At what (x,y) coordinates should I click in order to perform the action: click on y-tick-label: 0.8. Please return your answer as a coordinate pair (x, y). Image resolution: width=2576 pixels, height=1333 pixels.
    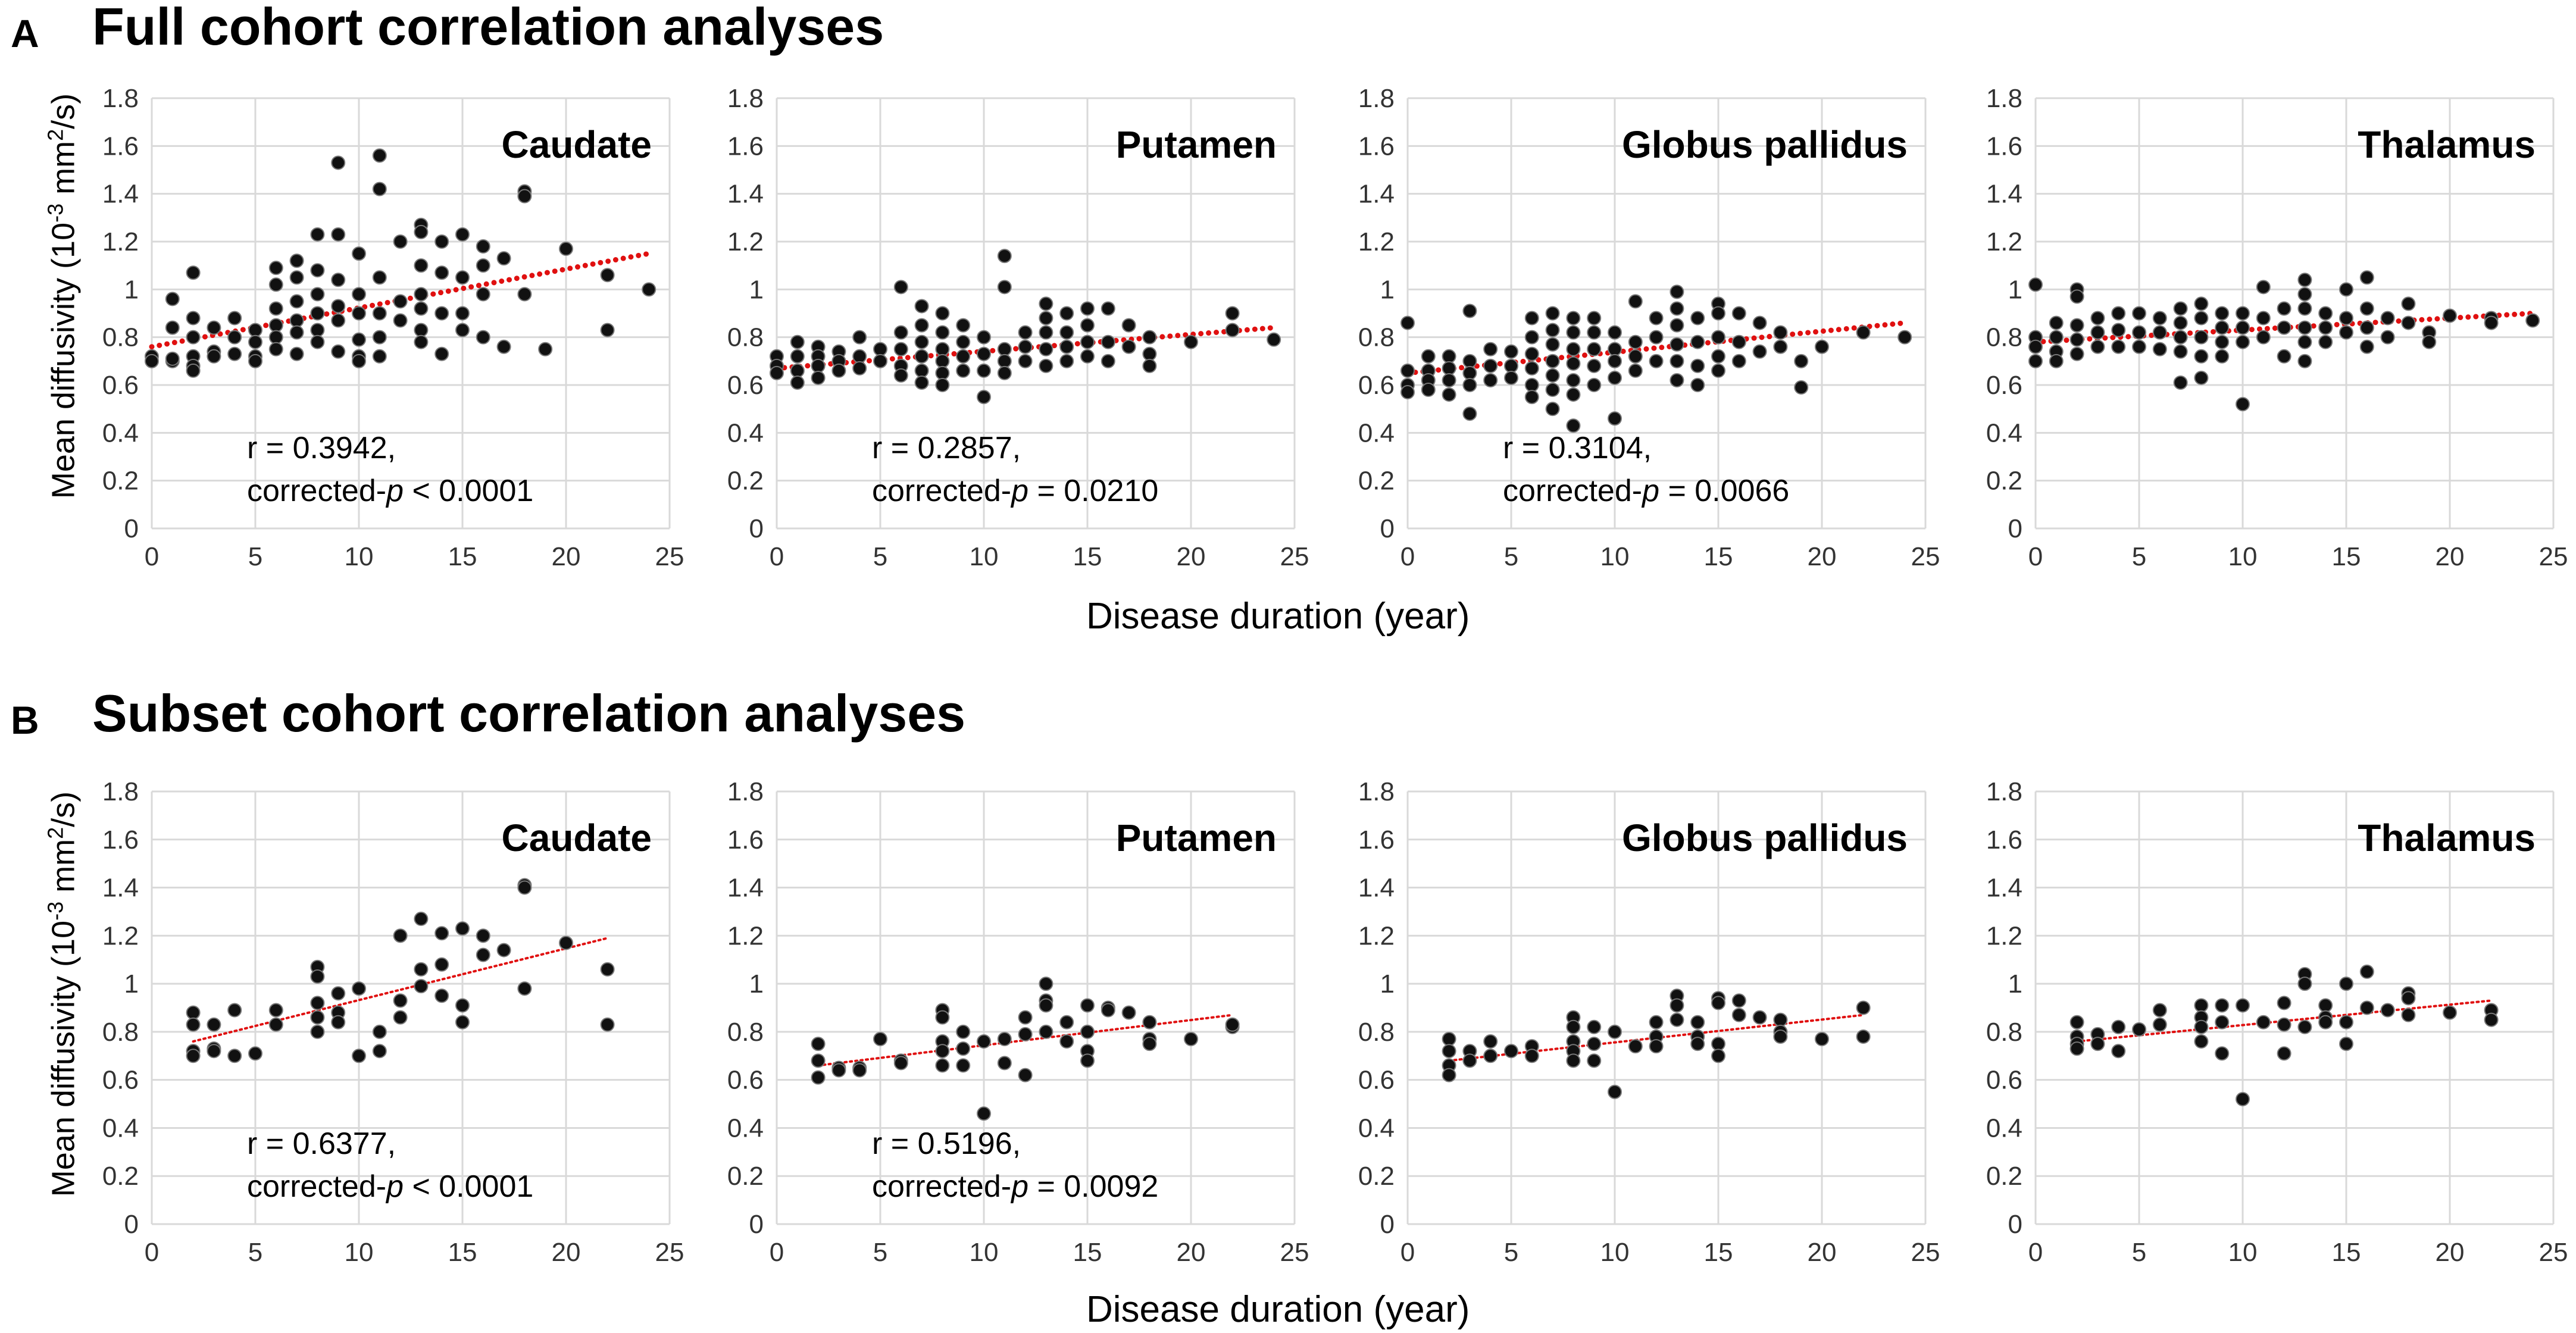
    Looking at the image, I should click on (1376, 1033).